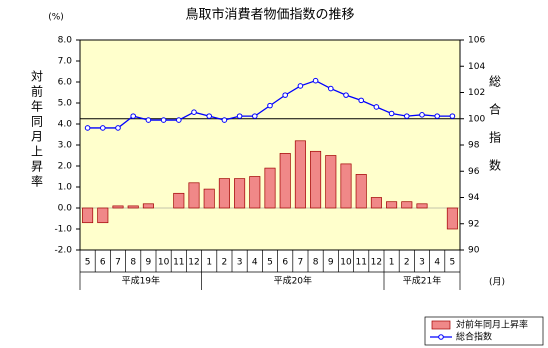 This screenshot has height=348, width=548. I want to click on legend-swatch, so click(441, 325).